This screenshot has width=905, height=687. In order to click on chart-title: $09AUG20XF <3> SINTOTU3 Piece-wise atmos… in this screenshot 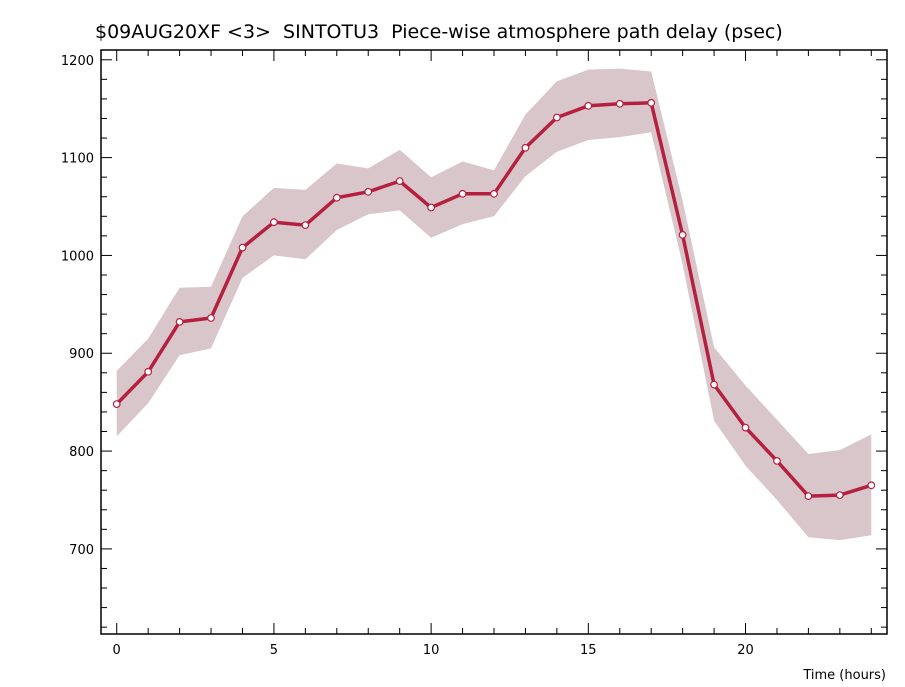, I will do `click(439, 32)`.